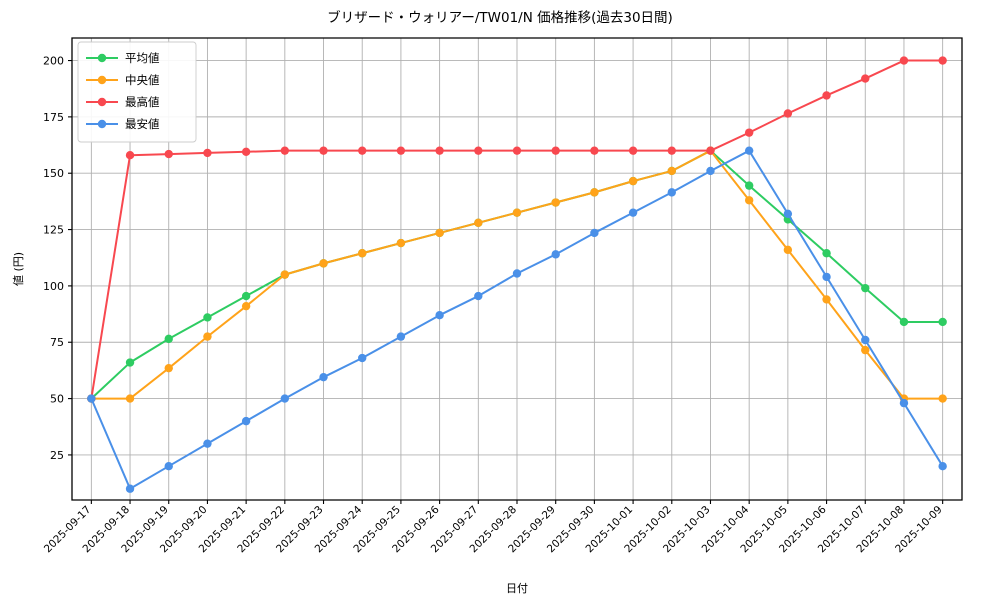 The width and height of the screenshot is (1000, 600). What do you see at coordinates (53, 117) in the screenshot?
I see `y-tick-label: 175` at bounding box center [53, 117].